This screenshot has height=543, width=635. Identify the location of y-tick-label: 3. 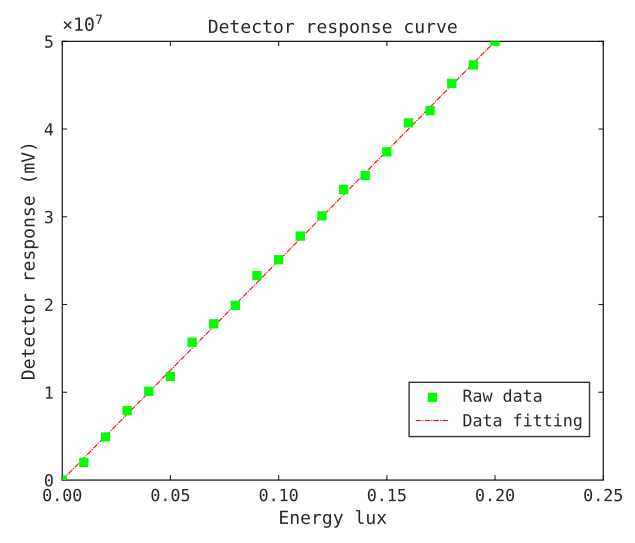
(48, 217).